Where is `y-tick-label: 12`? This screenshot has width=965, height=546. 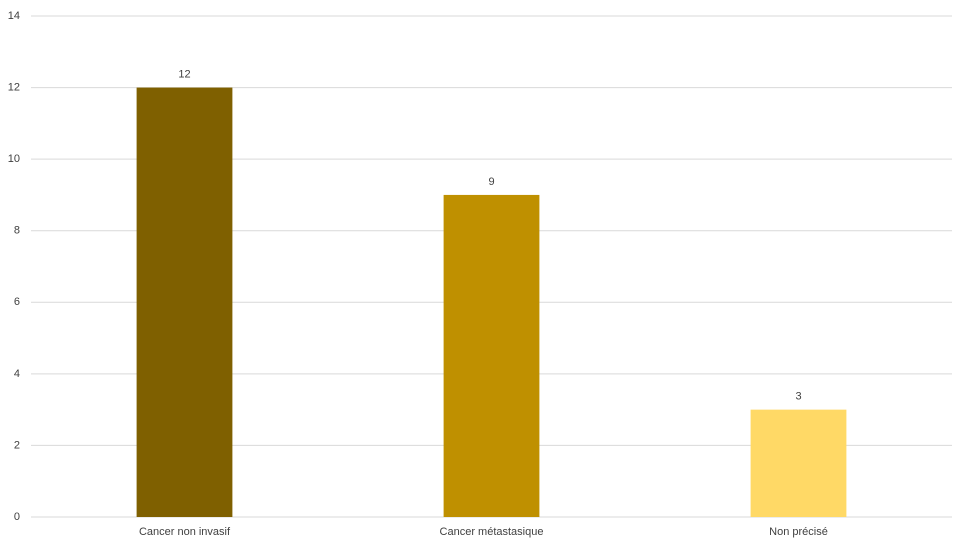 y-tick-label: 12 is located at coordinates (14, 87).